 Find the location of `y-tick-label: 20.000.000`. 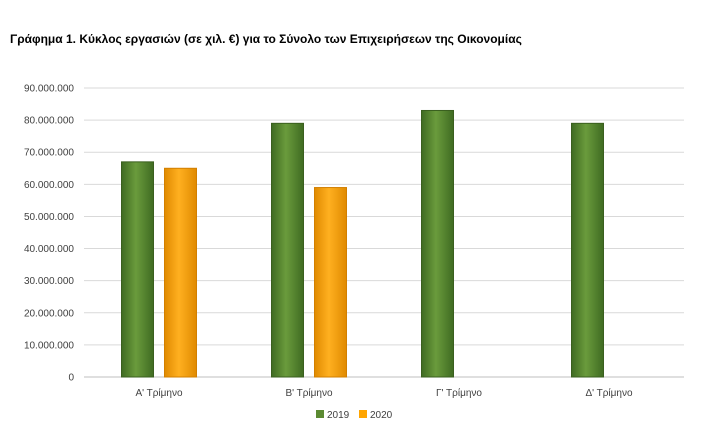

y-tick-label: 20.000.000 is located at coordinates (49, 313).